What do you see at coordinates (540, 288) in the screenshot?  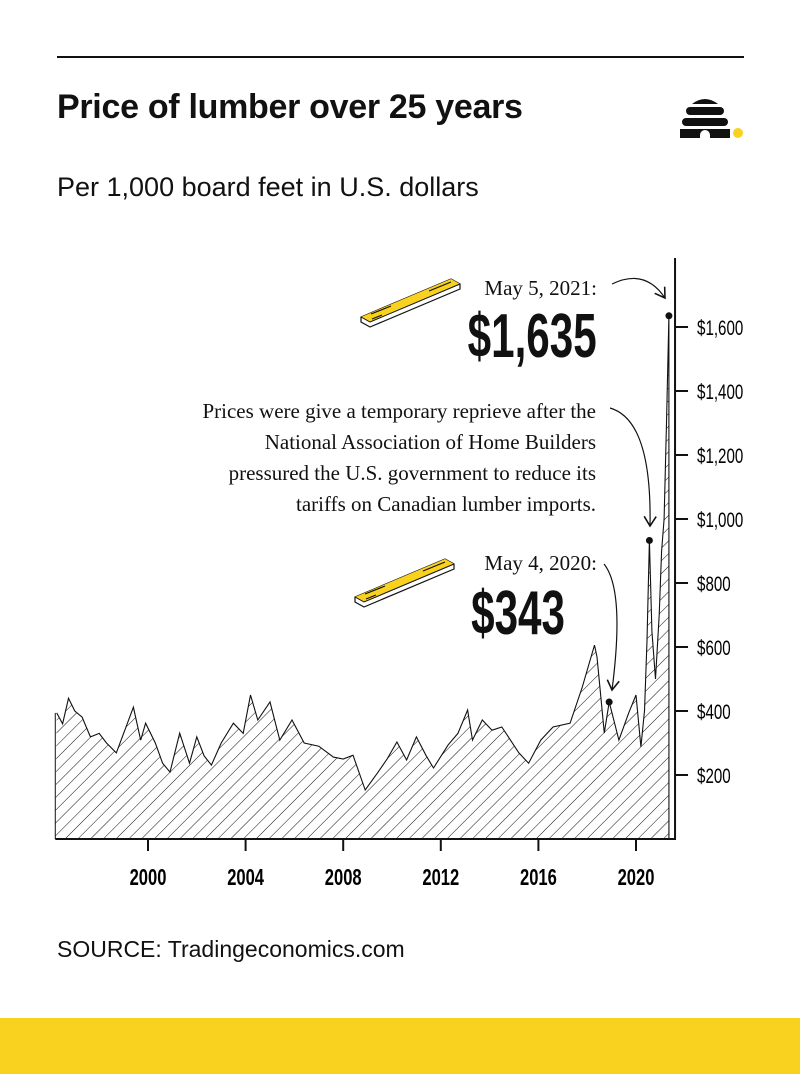 I see `peak-date: May 5, 2021:` at bounding box center [540, 288].